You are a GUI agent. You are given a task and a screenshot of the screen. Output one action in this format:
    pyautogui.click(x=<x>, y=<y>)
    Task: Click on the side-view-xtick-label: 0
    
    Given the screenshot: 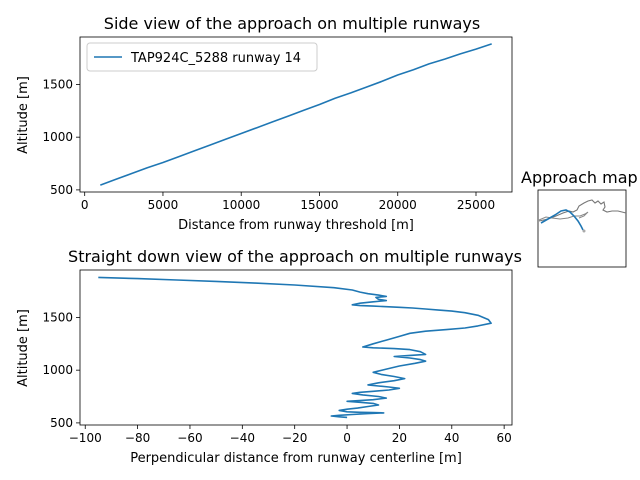 What is the action you would take?
    pyautogui.click(x=85, y=205)
    